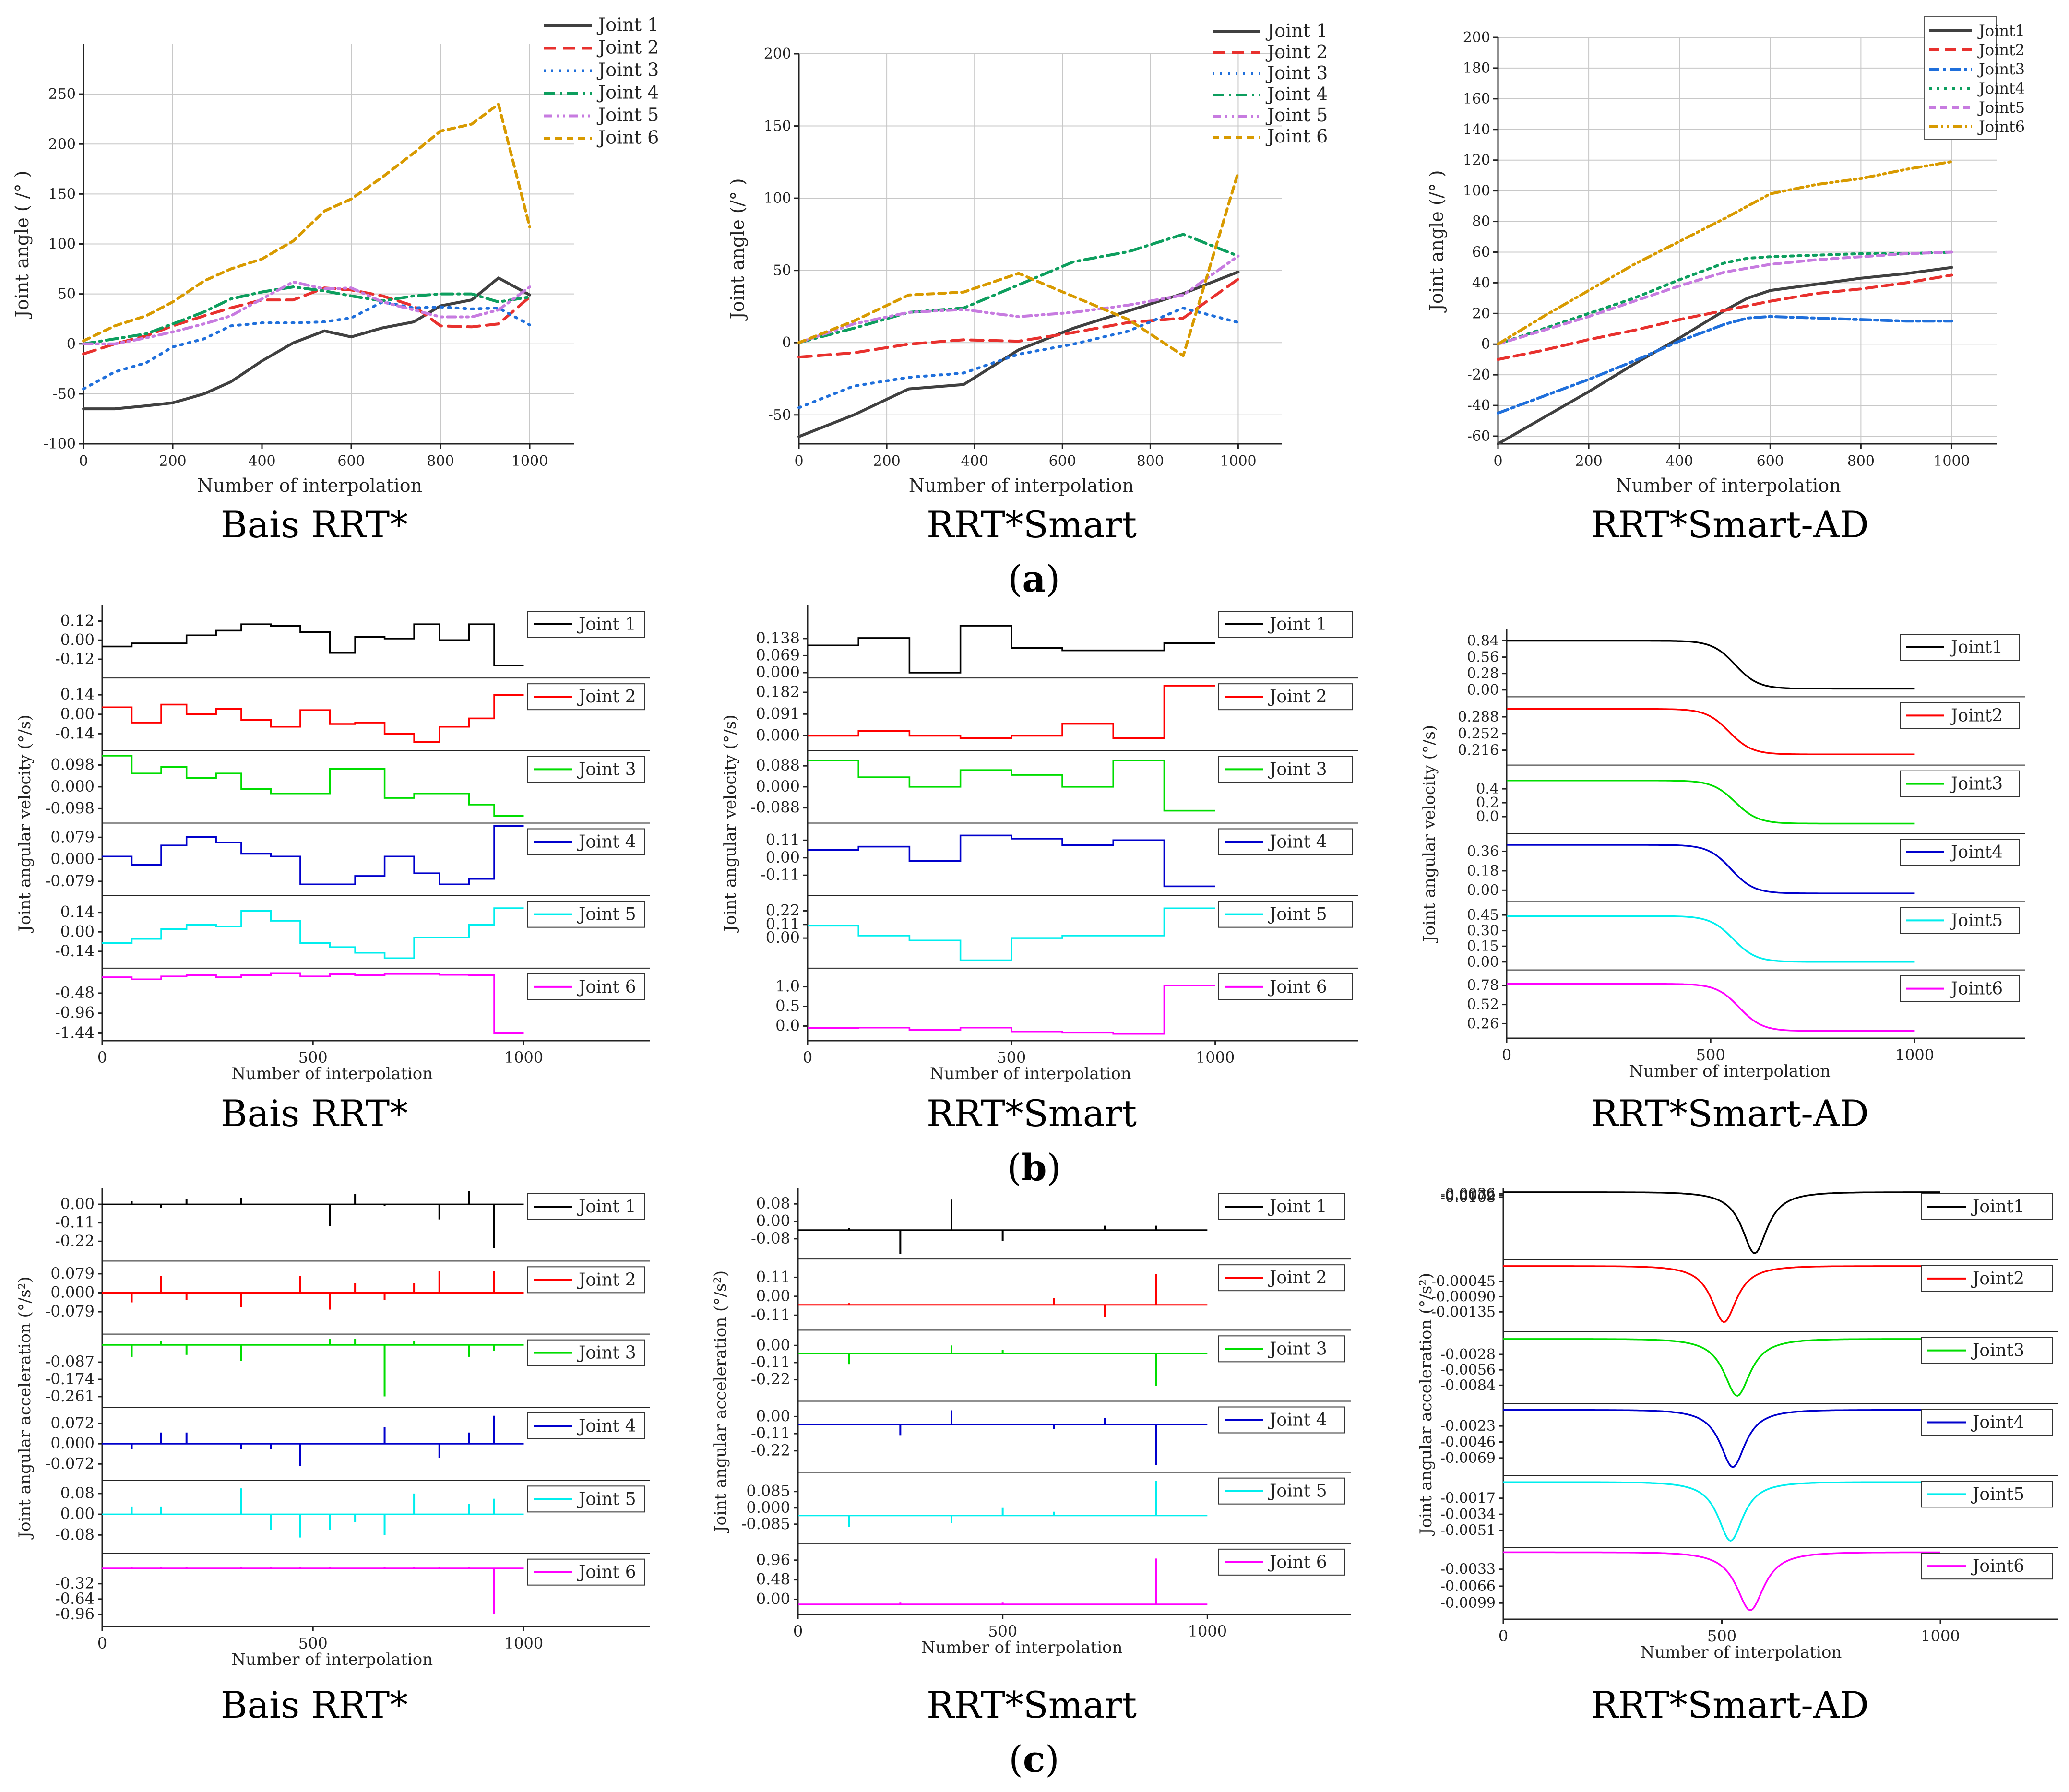 The width and height of the screenshot is (2069, 1792). I want to click on y-tick-label: 0.56, so click(1483, 657).